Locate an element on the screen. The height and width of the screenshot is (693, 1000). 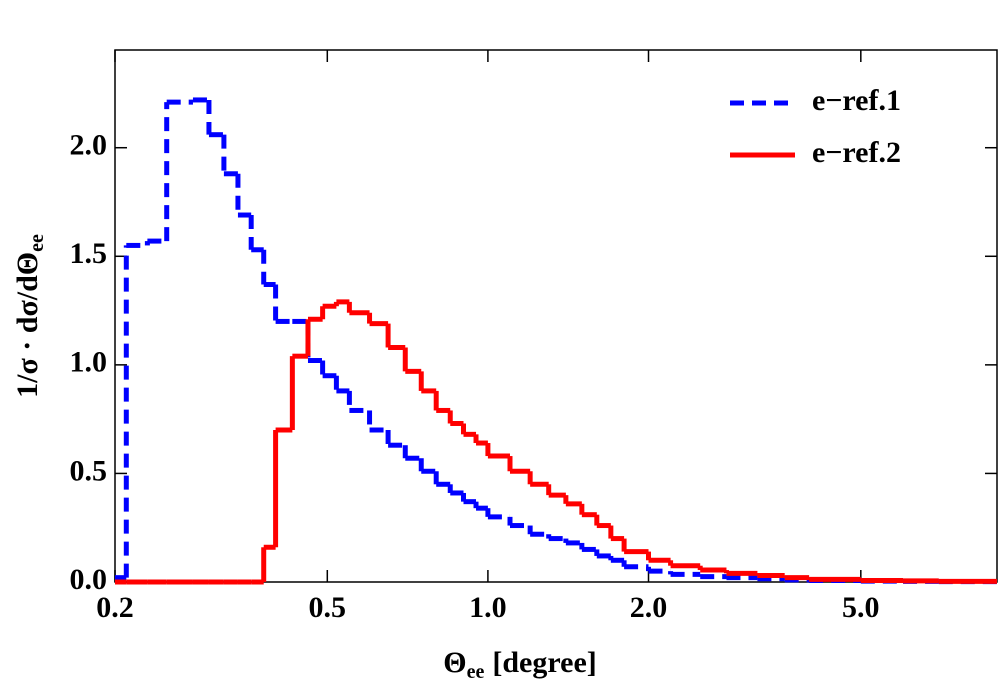
x-tick-label: 5.0 is located at coordinates (861, 607).